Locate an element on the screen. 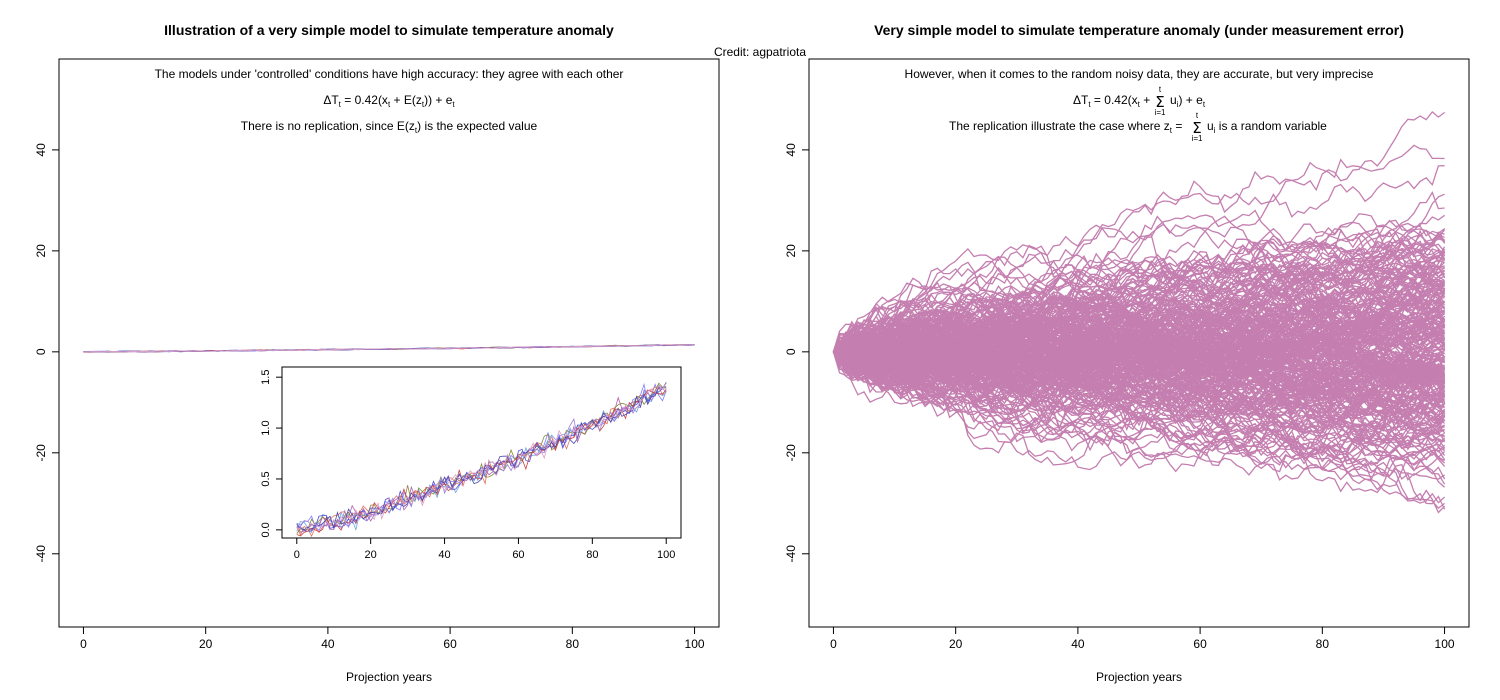 This screenshot has width=1500, height=700. right-x-tick-label: 40 is located at coordinates (1078, 644).